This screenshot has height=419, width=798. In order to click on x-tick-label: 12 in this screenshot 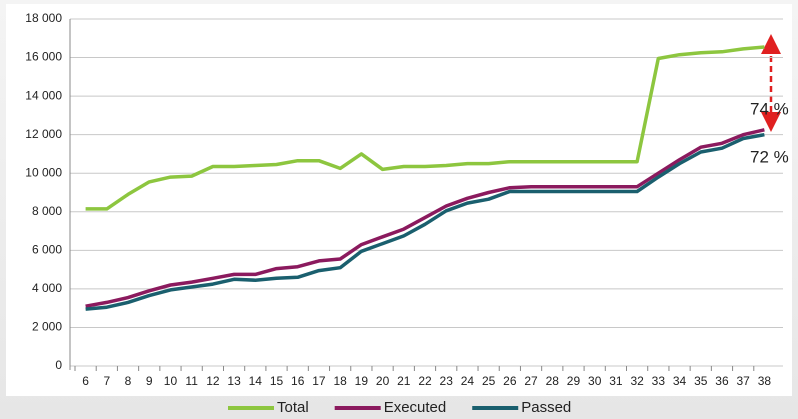, I will do `click(213, 381)`.